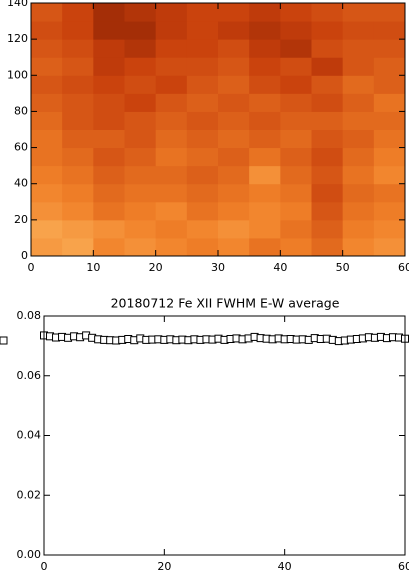 The width and height of the screenshot is (409, 580). Describe the element at coordinates (44, 566) in the screenshot. I see `x-tick-label: 0` at that location.